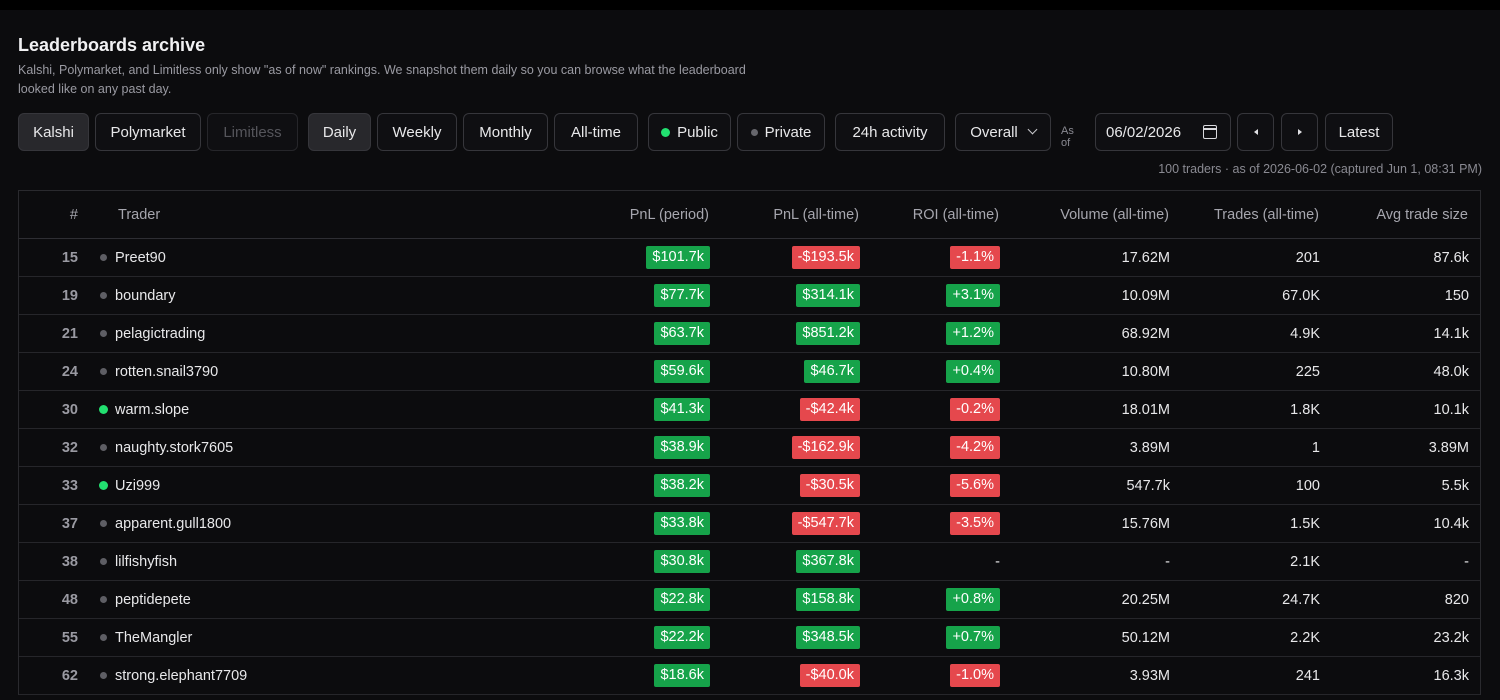  Describe the element at coordinates (300, 333) in the screenshot. I see `trader-cell: pelagictrading` at that location.